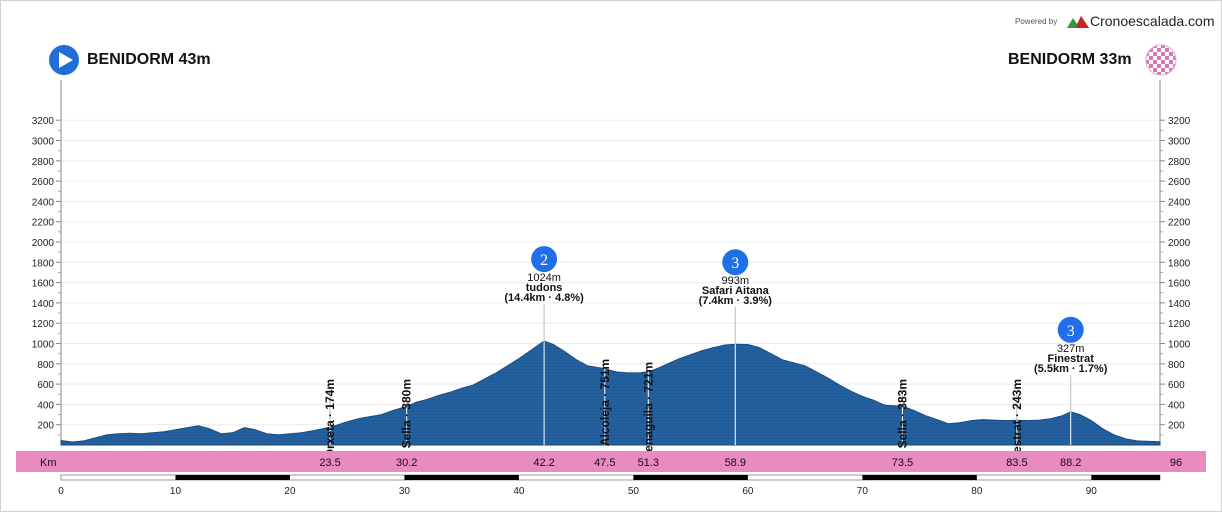 The image size is (1222, 512). I want to click on km-band-value: 83.5, so click(1016, 463).